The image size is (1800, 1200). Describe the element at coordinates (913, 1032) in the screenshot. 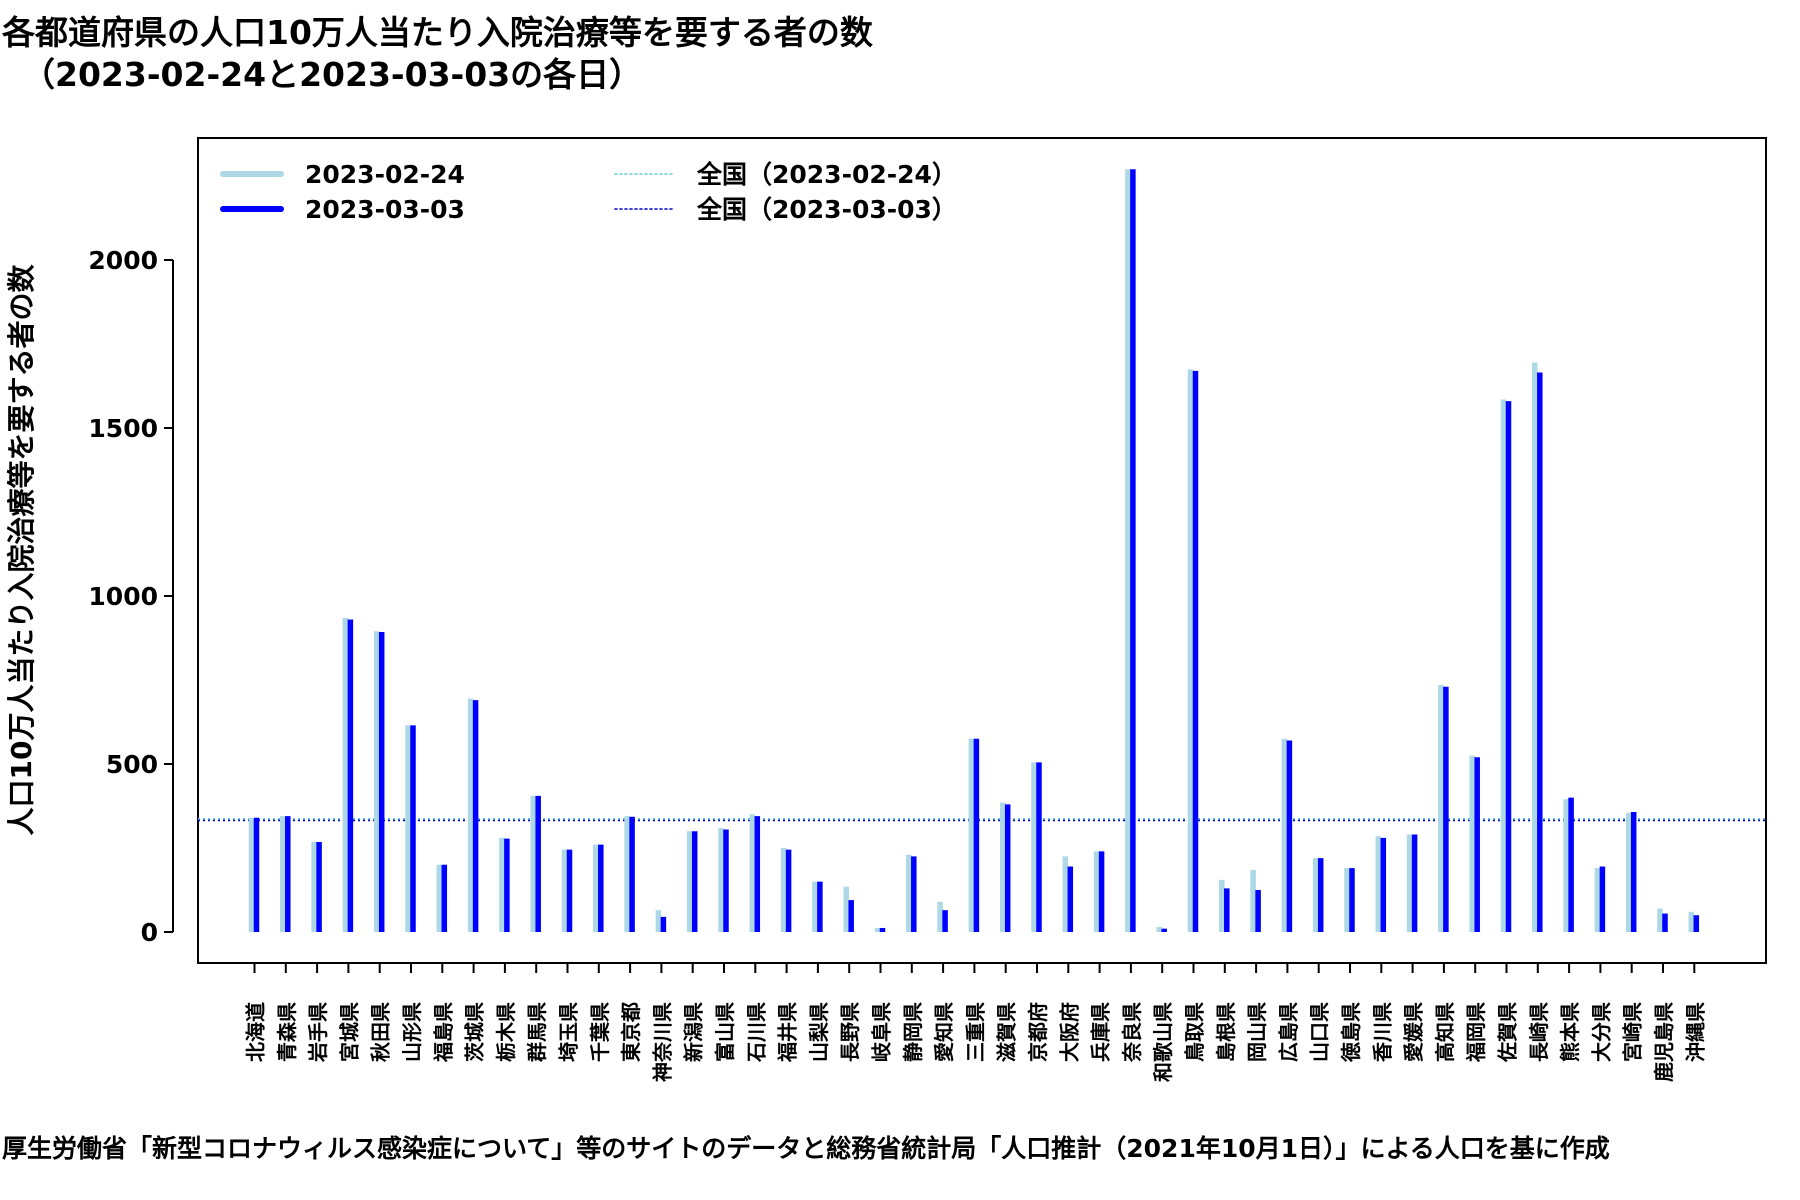

I see `x-tick-label: 静岡県` at that location.